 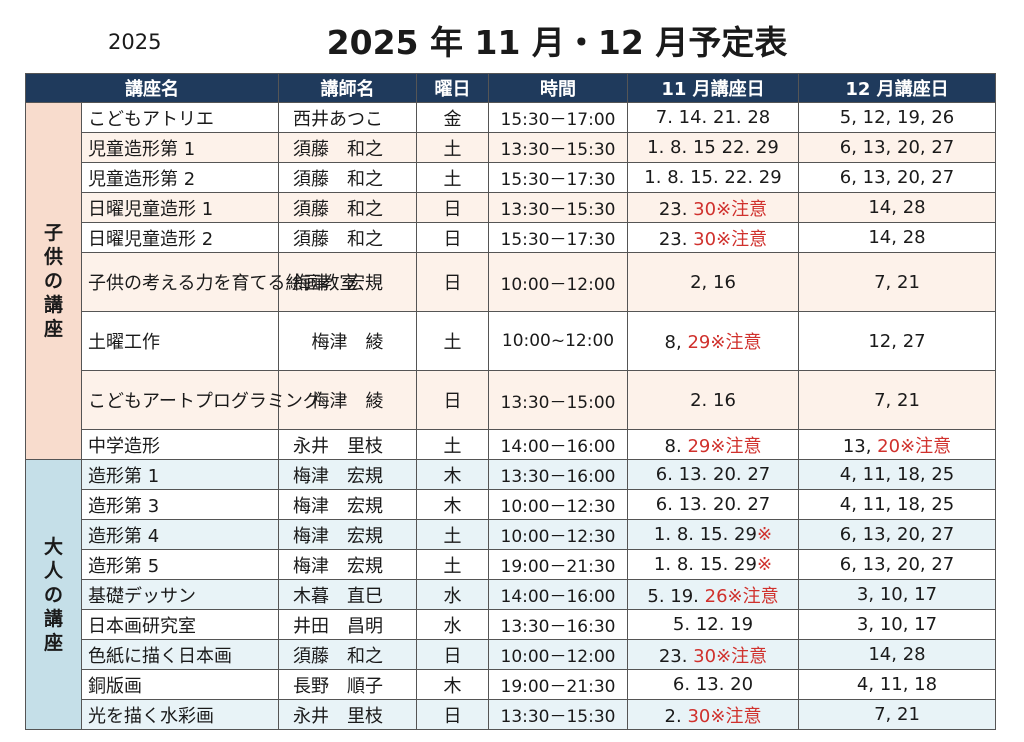 I want to click on table-row: 日曜児童造形 2 須藤 和之日 15:30－17:30 23. 30※注意 14, 28, so click(x=511, y=237).